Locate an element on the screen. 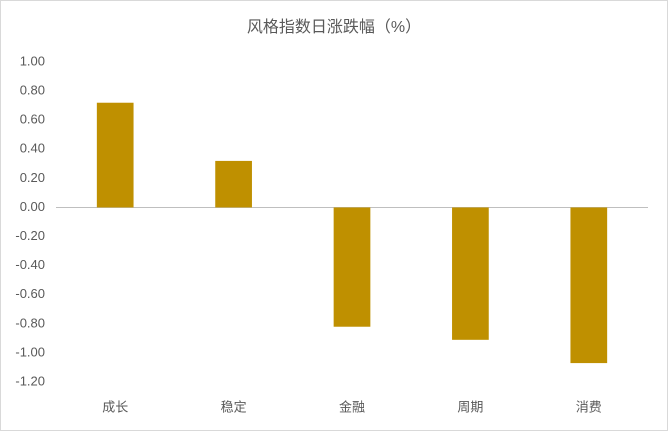 The width and height of the screenshot is (668, 431). y-tick-label: -0.20 is located at coordinates (30, 235).